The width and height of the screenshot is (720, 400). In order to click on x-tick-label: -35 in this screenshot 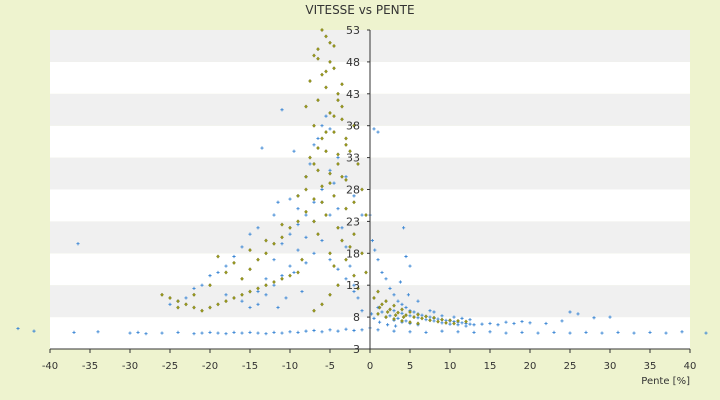, I will do `click(90, 366)`.